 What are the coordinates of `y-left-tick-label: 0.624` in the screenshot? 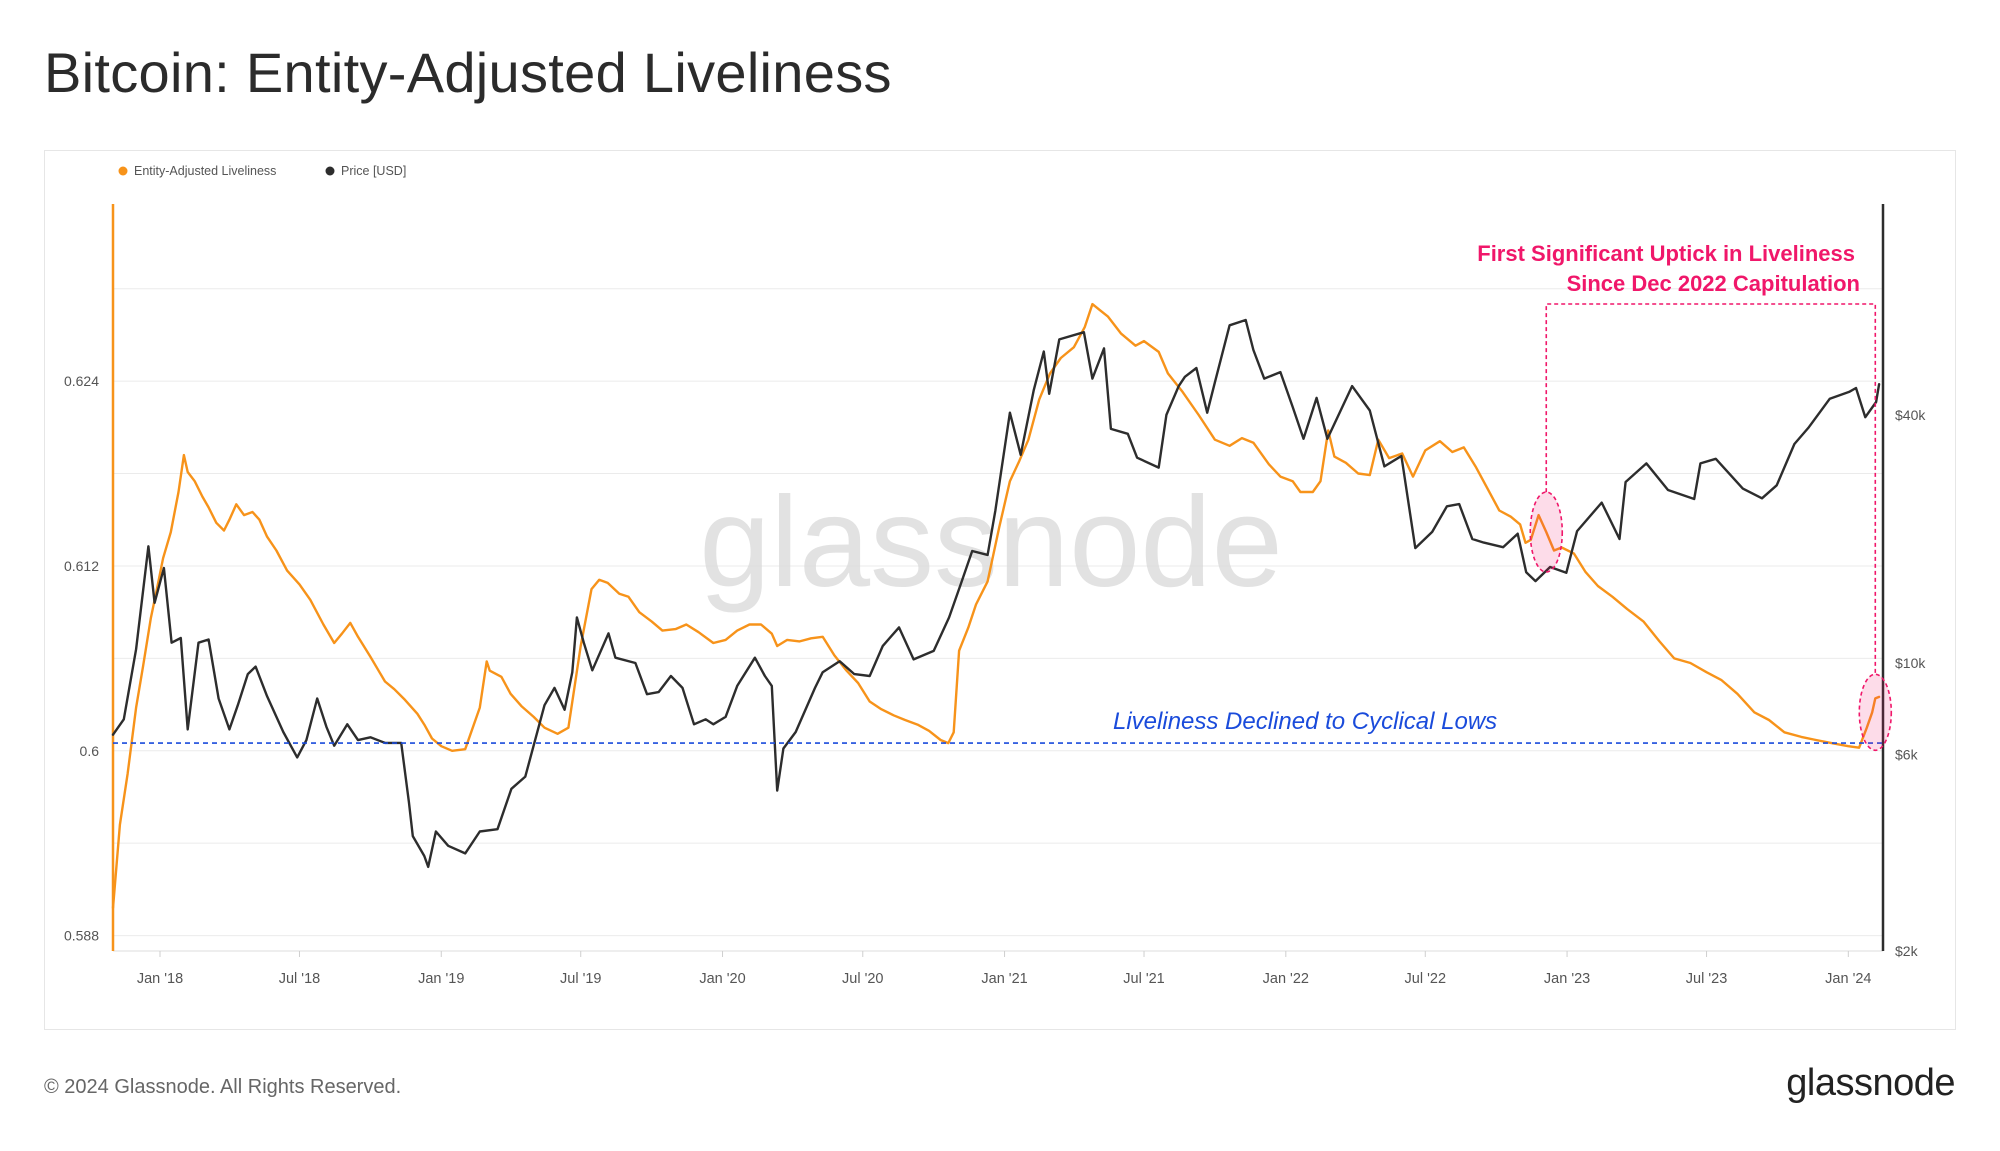 It's located at (81, 381).